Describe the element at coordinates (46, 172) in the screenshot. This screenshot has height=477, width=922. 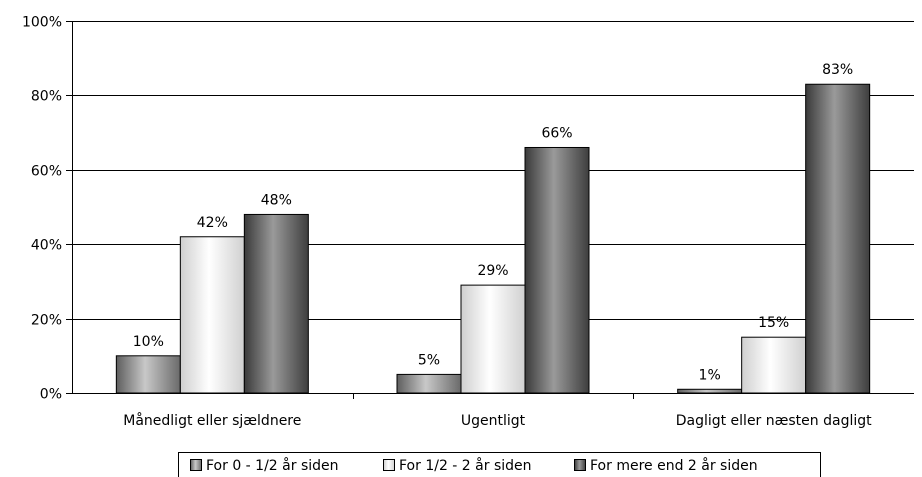
I see `y-tick-label: 60%` at that location.